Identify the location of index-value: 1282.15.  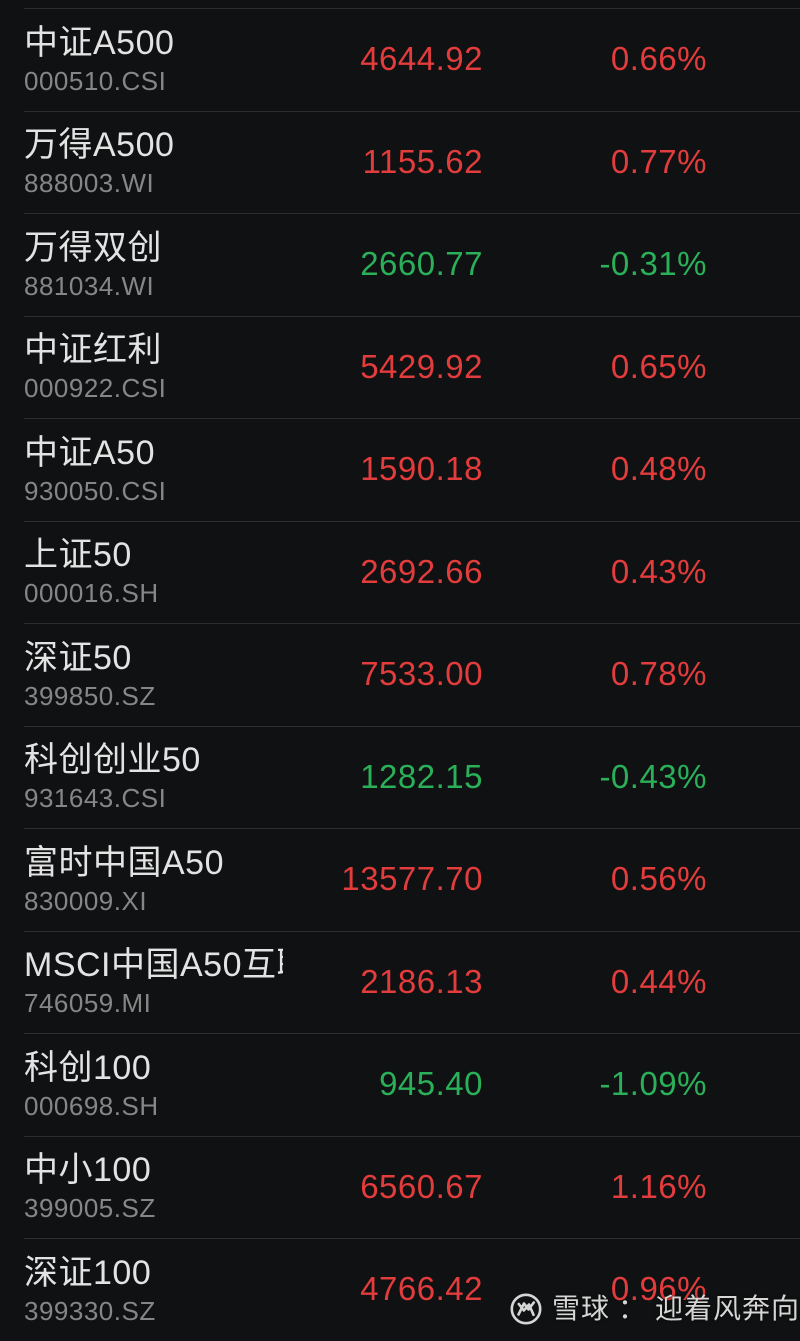
(421, 776).